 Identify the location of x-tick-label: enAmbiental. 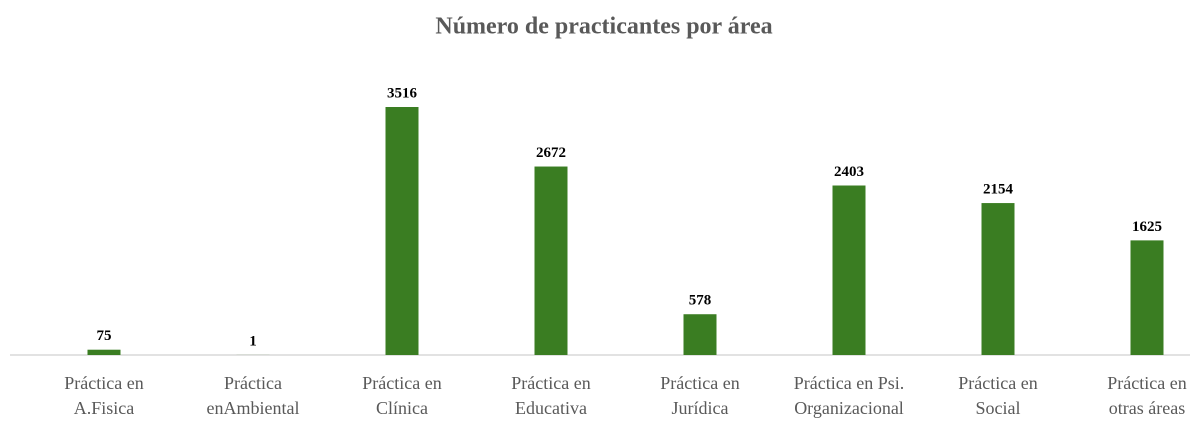
(253, 408).